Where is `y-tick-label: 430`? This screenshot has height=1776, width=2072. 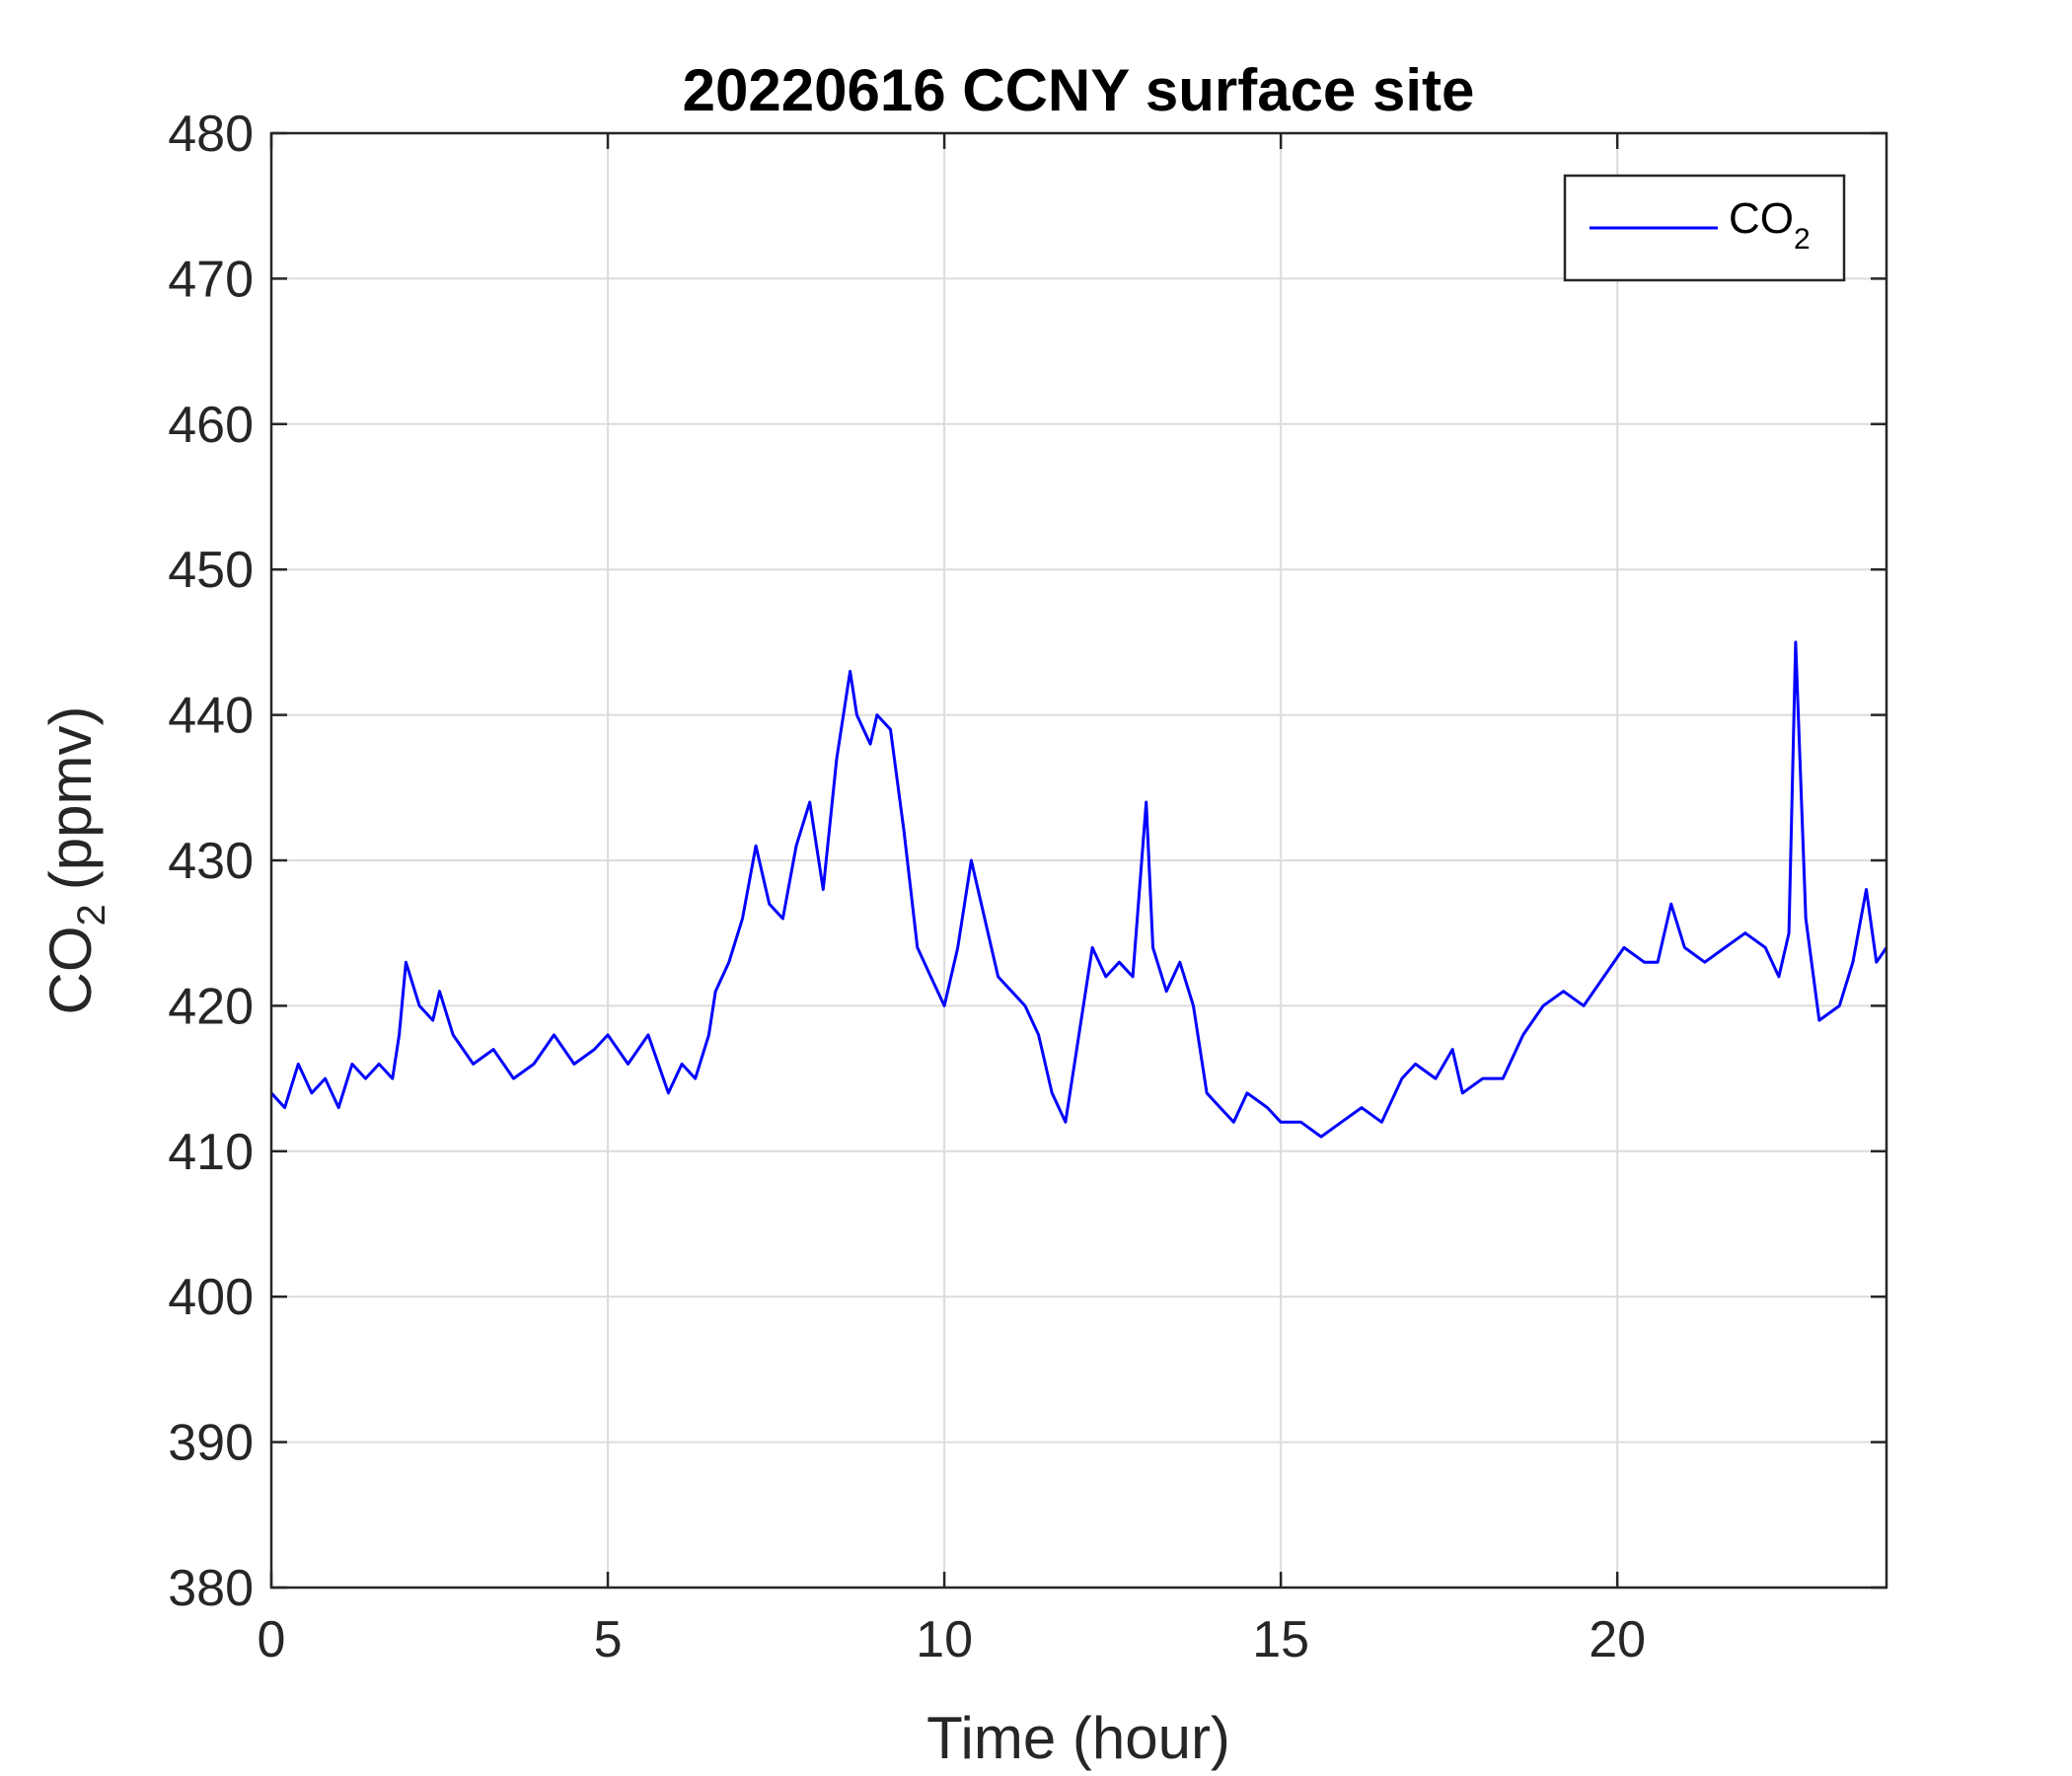 y-tick-label: 430 is located at coordinates (211, 862).